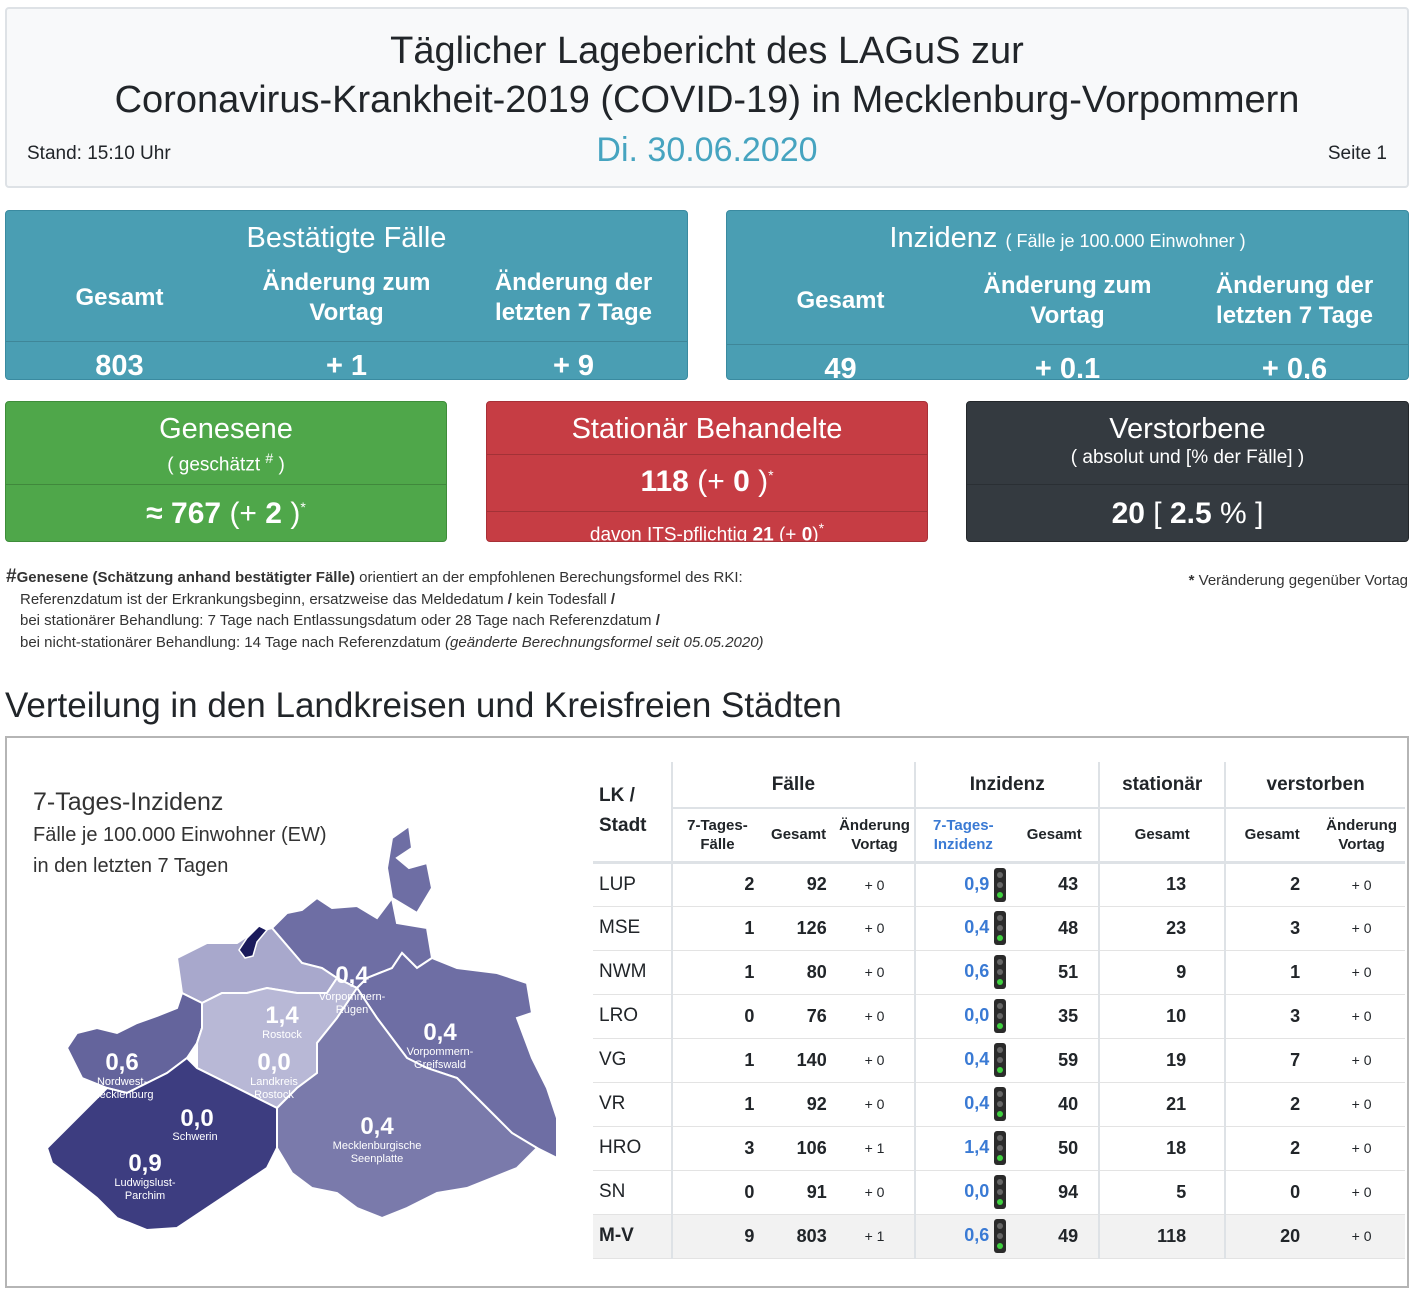  Describe the element at coordinates (119, 365) in the screenshot. I see `confirmed-total: 803` at that location.